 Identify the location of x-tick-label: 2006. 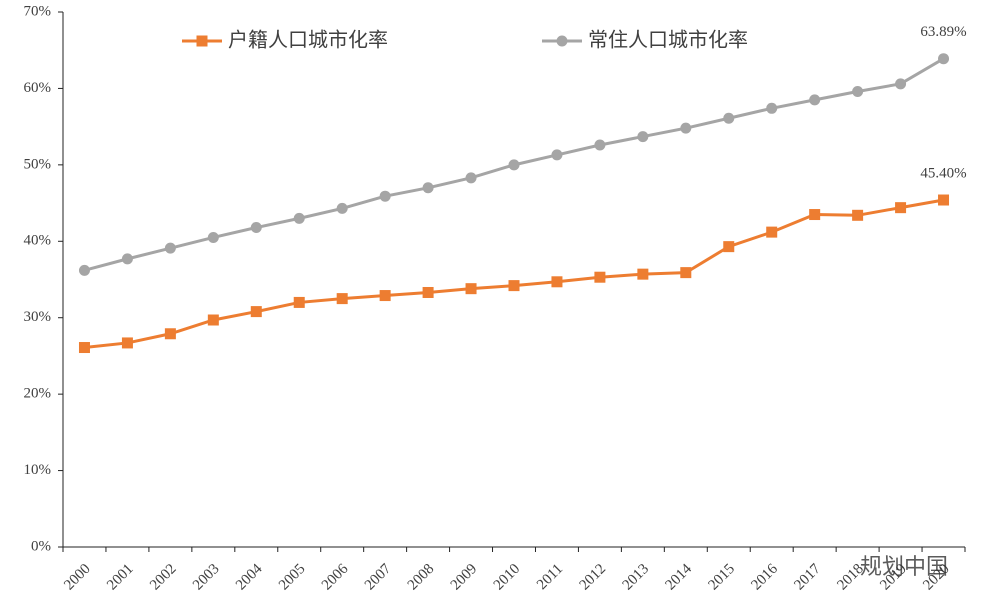
(335, 577).